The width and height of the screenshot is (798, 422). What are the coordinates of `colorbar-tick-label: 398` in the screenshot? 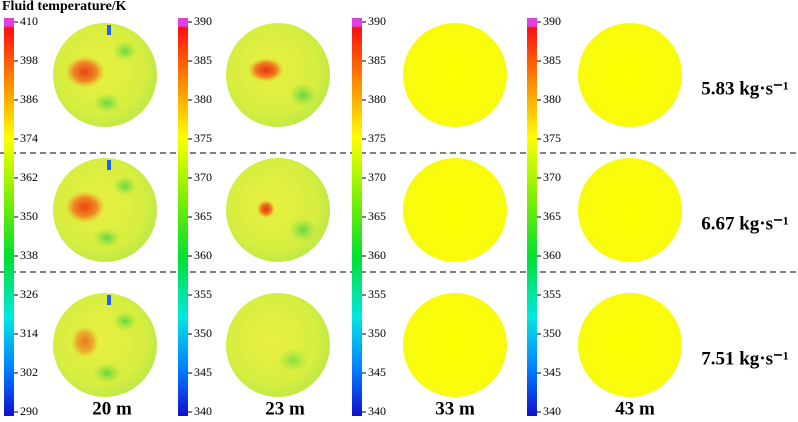 It's located at (29, 60).